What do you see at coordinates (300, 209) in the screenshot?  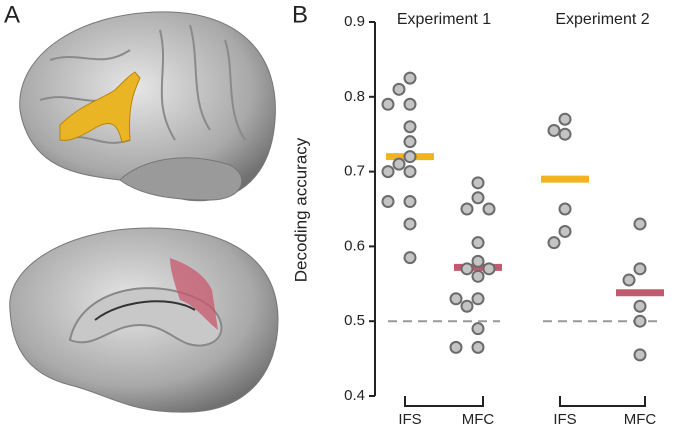 I see `y-axis-label: Decoding accuracy` at bounding box center [300, 209].